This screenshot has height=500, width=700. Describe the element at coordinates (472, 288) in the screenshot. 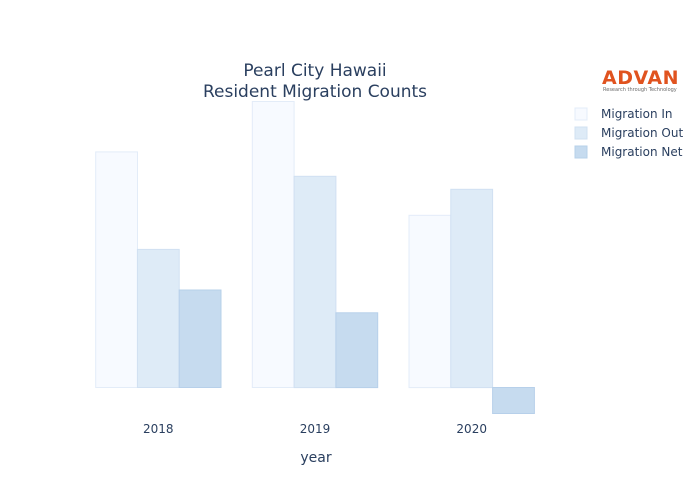

I see `bar-migration-out-2020` at that location.